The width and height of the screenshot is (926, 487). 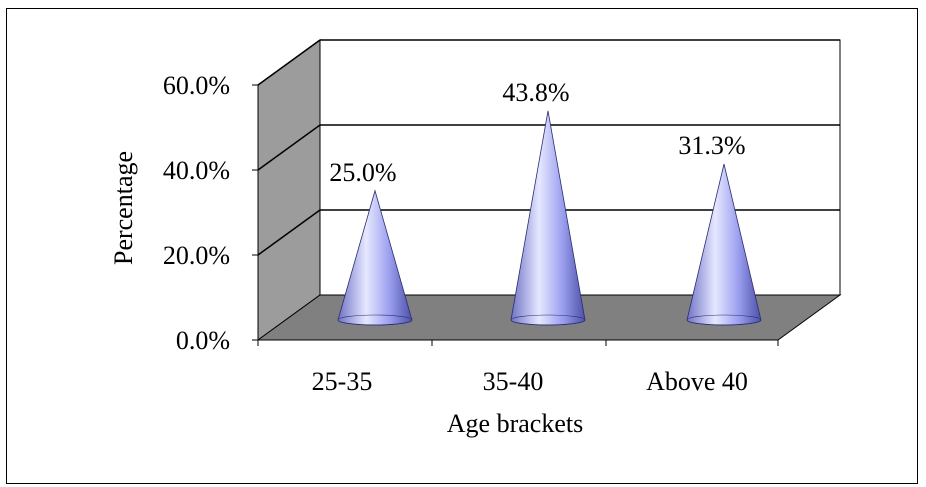 What do you see at coordinates (289, 190) in the screenshot?
I see `left-wall` at bounding box center [289, 190].